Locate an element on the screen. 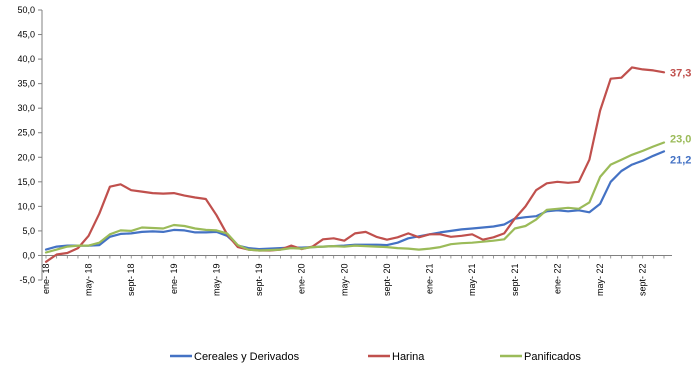  x-tick-label: ene- 22 is located at coordinates (557, 278).